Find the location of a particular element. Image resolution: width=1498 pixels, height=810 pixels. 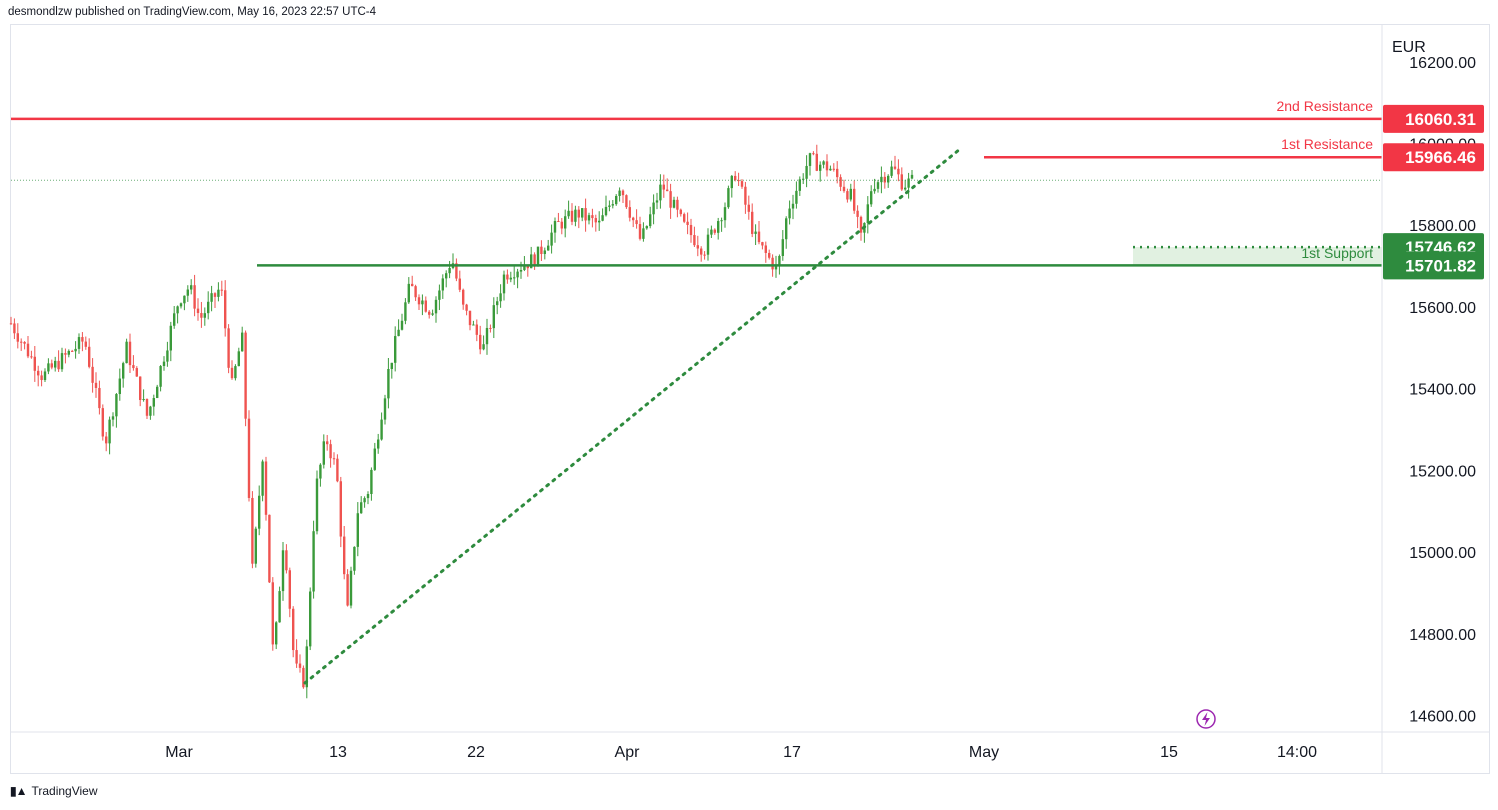

time-tick-label: 14:00 is located at coordinates (1297, 752).